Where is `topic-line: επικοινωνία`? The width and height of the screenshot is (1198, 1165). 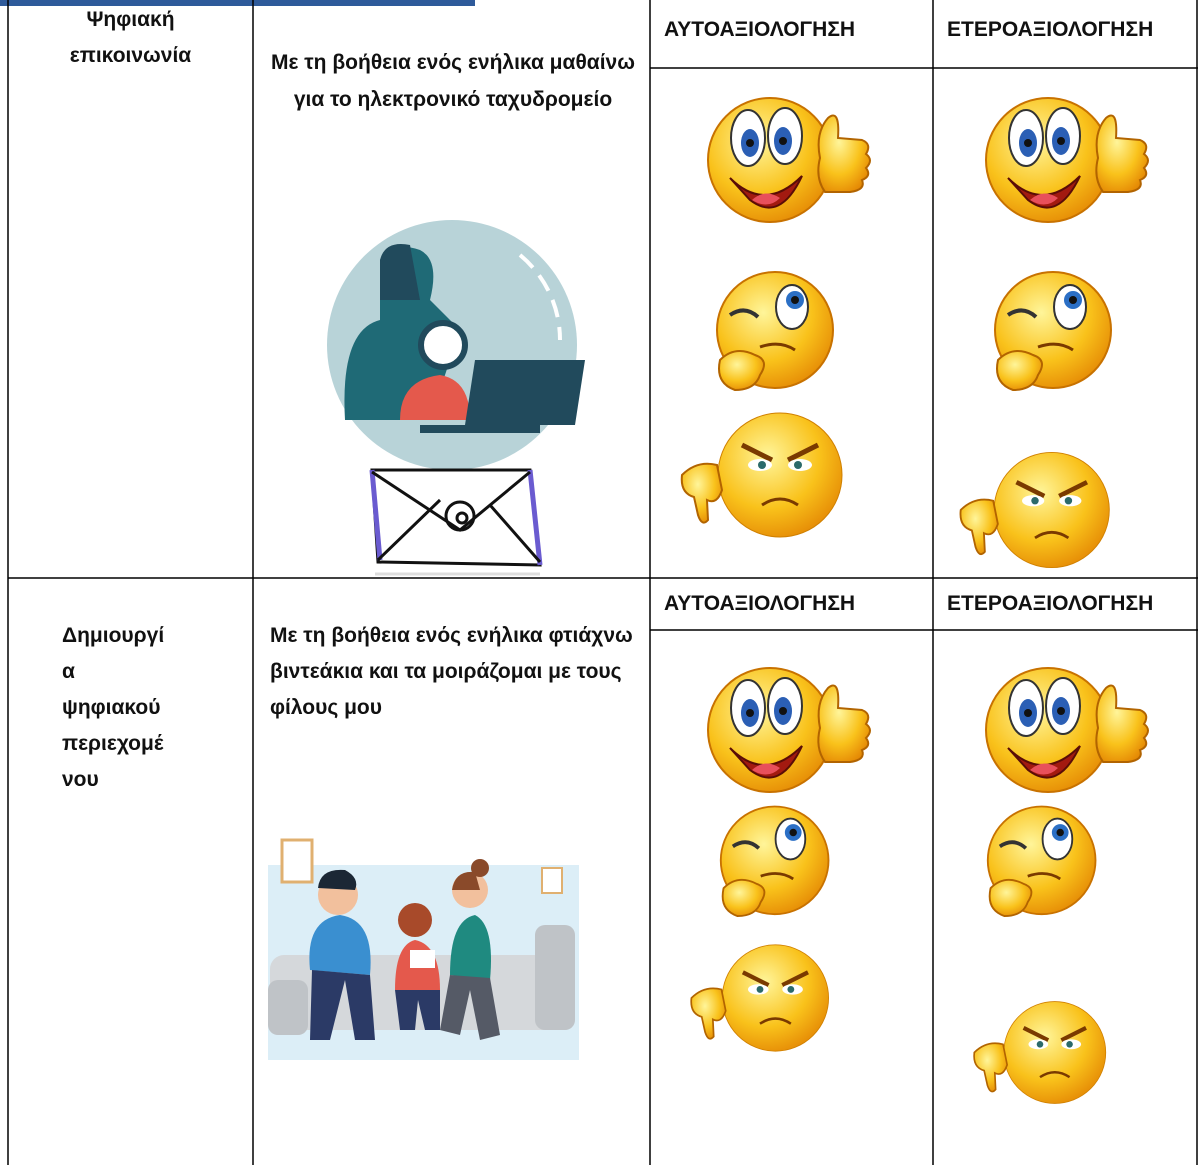 topic-line: επικοινωνία is located at coordinates (130, 55).